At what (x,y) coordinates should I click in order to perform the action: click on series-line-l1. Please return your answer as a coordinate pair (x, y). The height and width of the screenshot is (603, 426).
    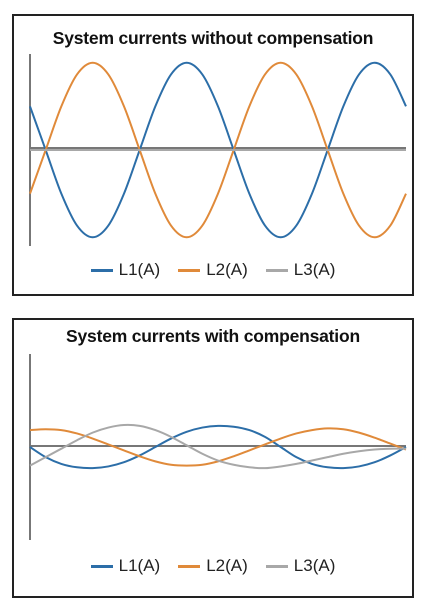
    Looking at the image, I should click on (218, 447).